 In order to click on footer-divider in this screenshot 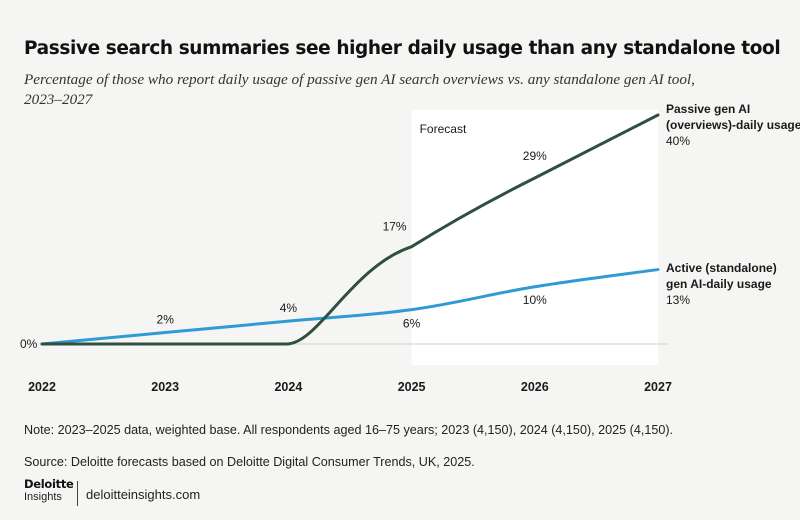, I will do `click(77, 493)`.